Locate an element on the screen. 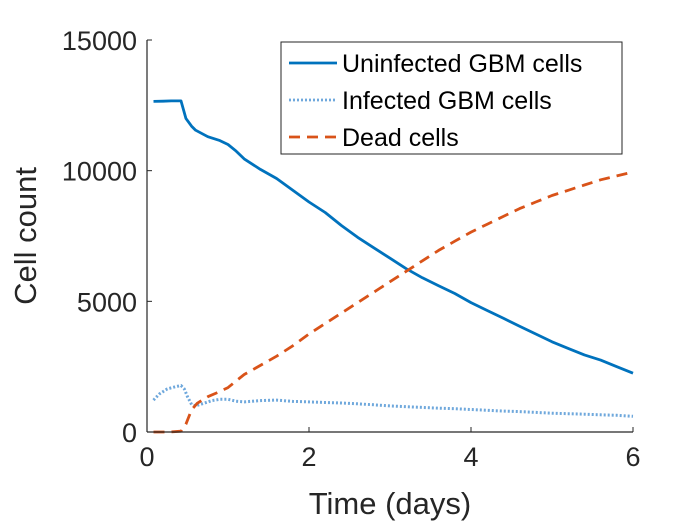 This screenshot has height=525, width=700. x-tick-label: 6 is located at coordinates (632, 457).